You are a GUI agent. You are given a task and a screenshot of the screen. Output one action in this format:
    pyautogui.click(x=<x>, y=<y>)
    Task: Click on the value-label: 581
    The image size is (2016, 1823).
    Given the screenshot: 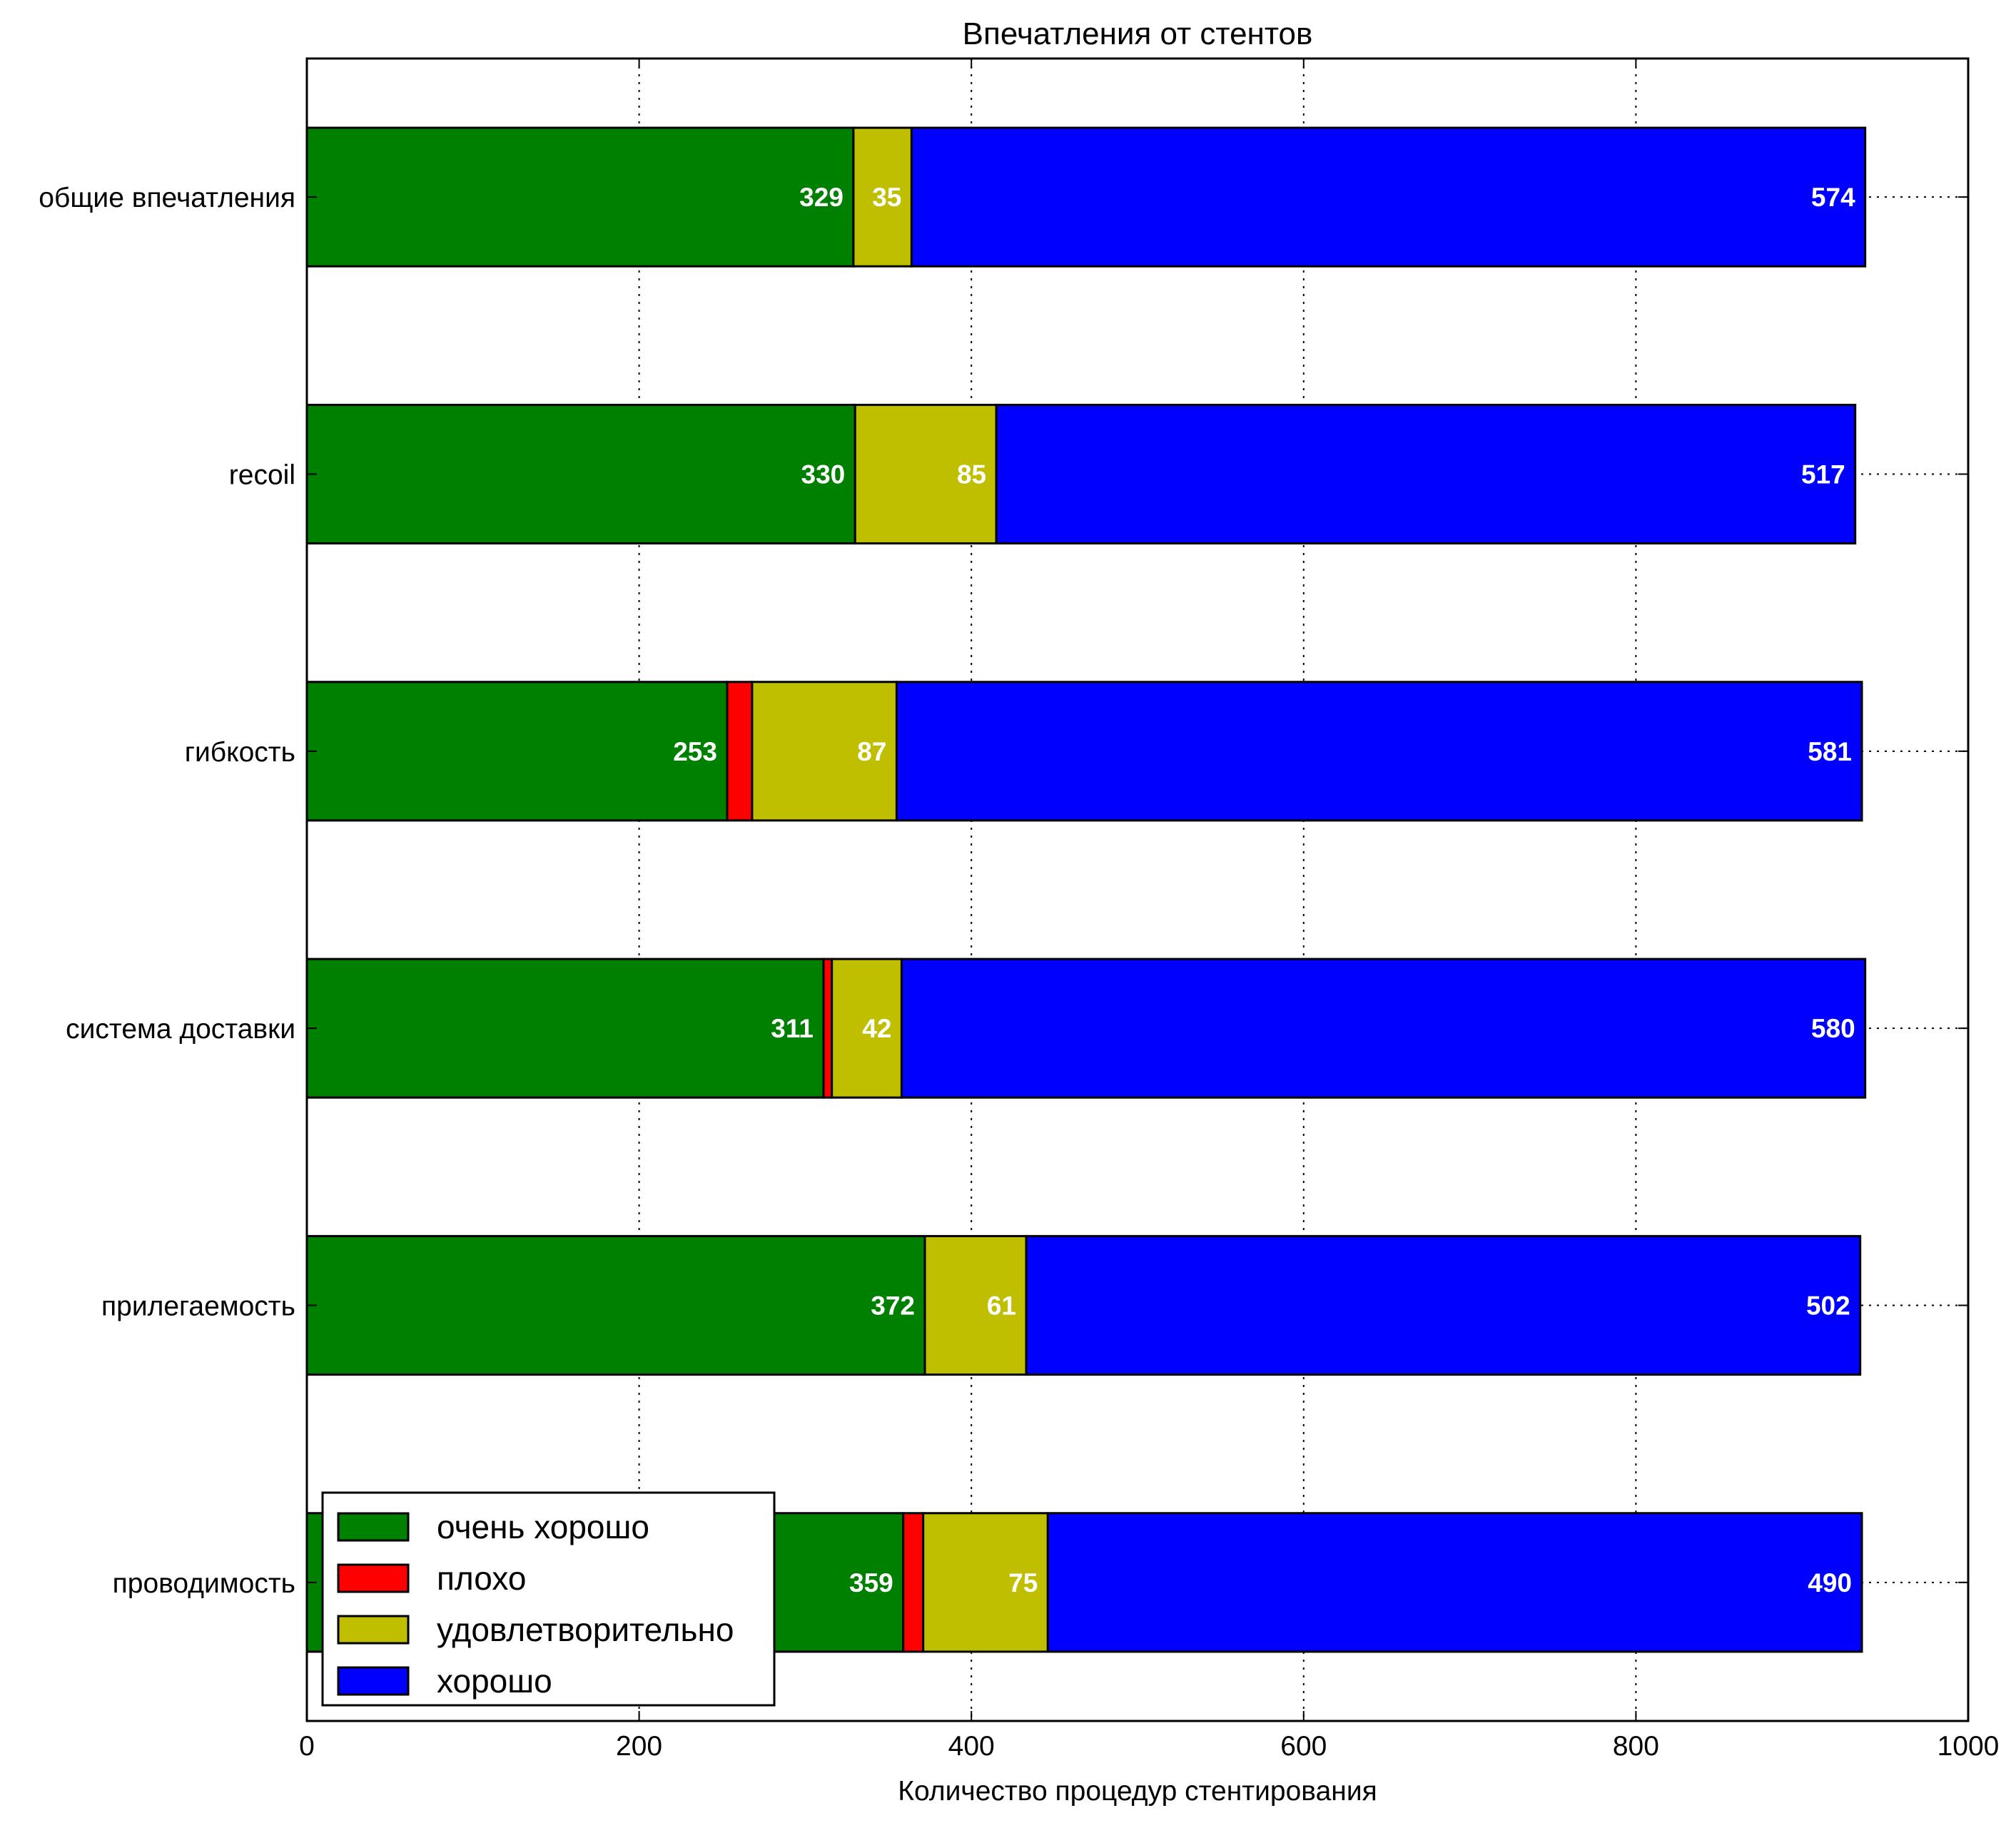 What is the action you would take?
    pyautogui.click(x=1830, y=751)
    